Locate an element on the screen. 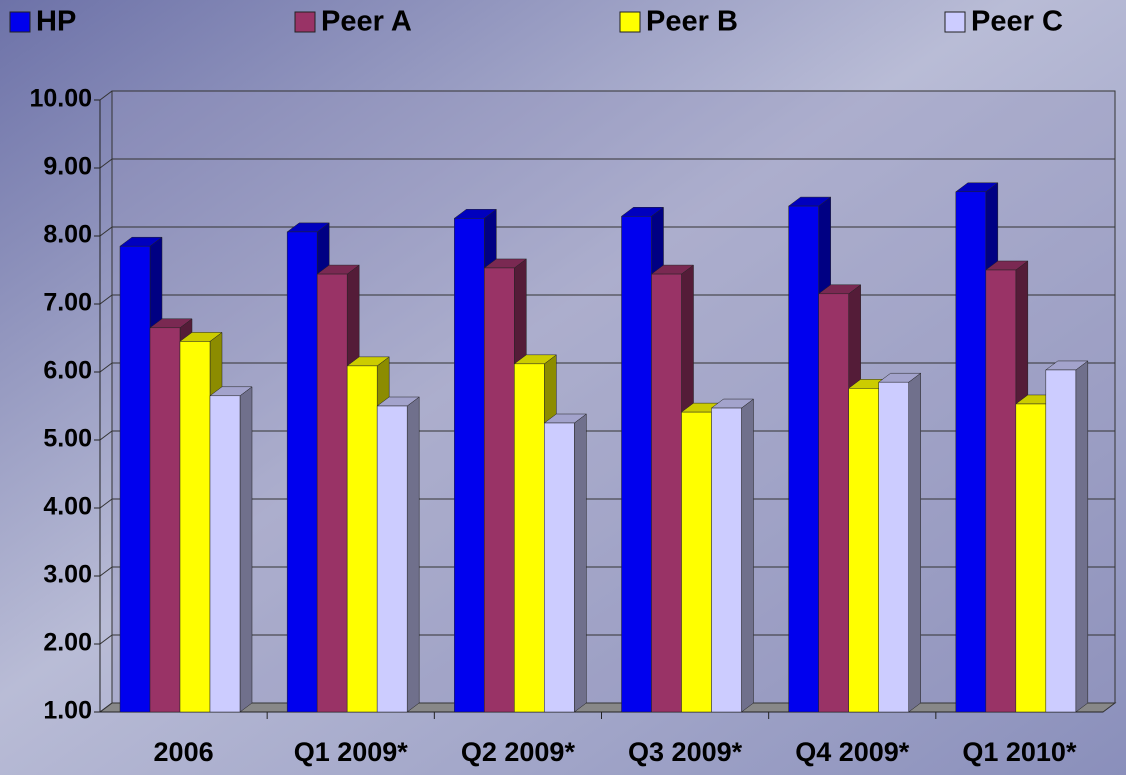 The image size is (1126, 780). legend-label: Peer C is located at coordinates (1017, 22).